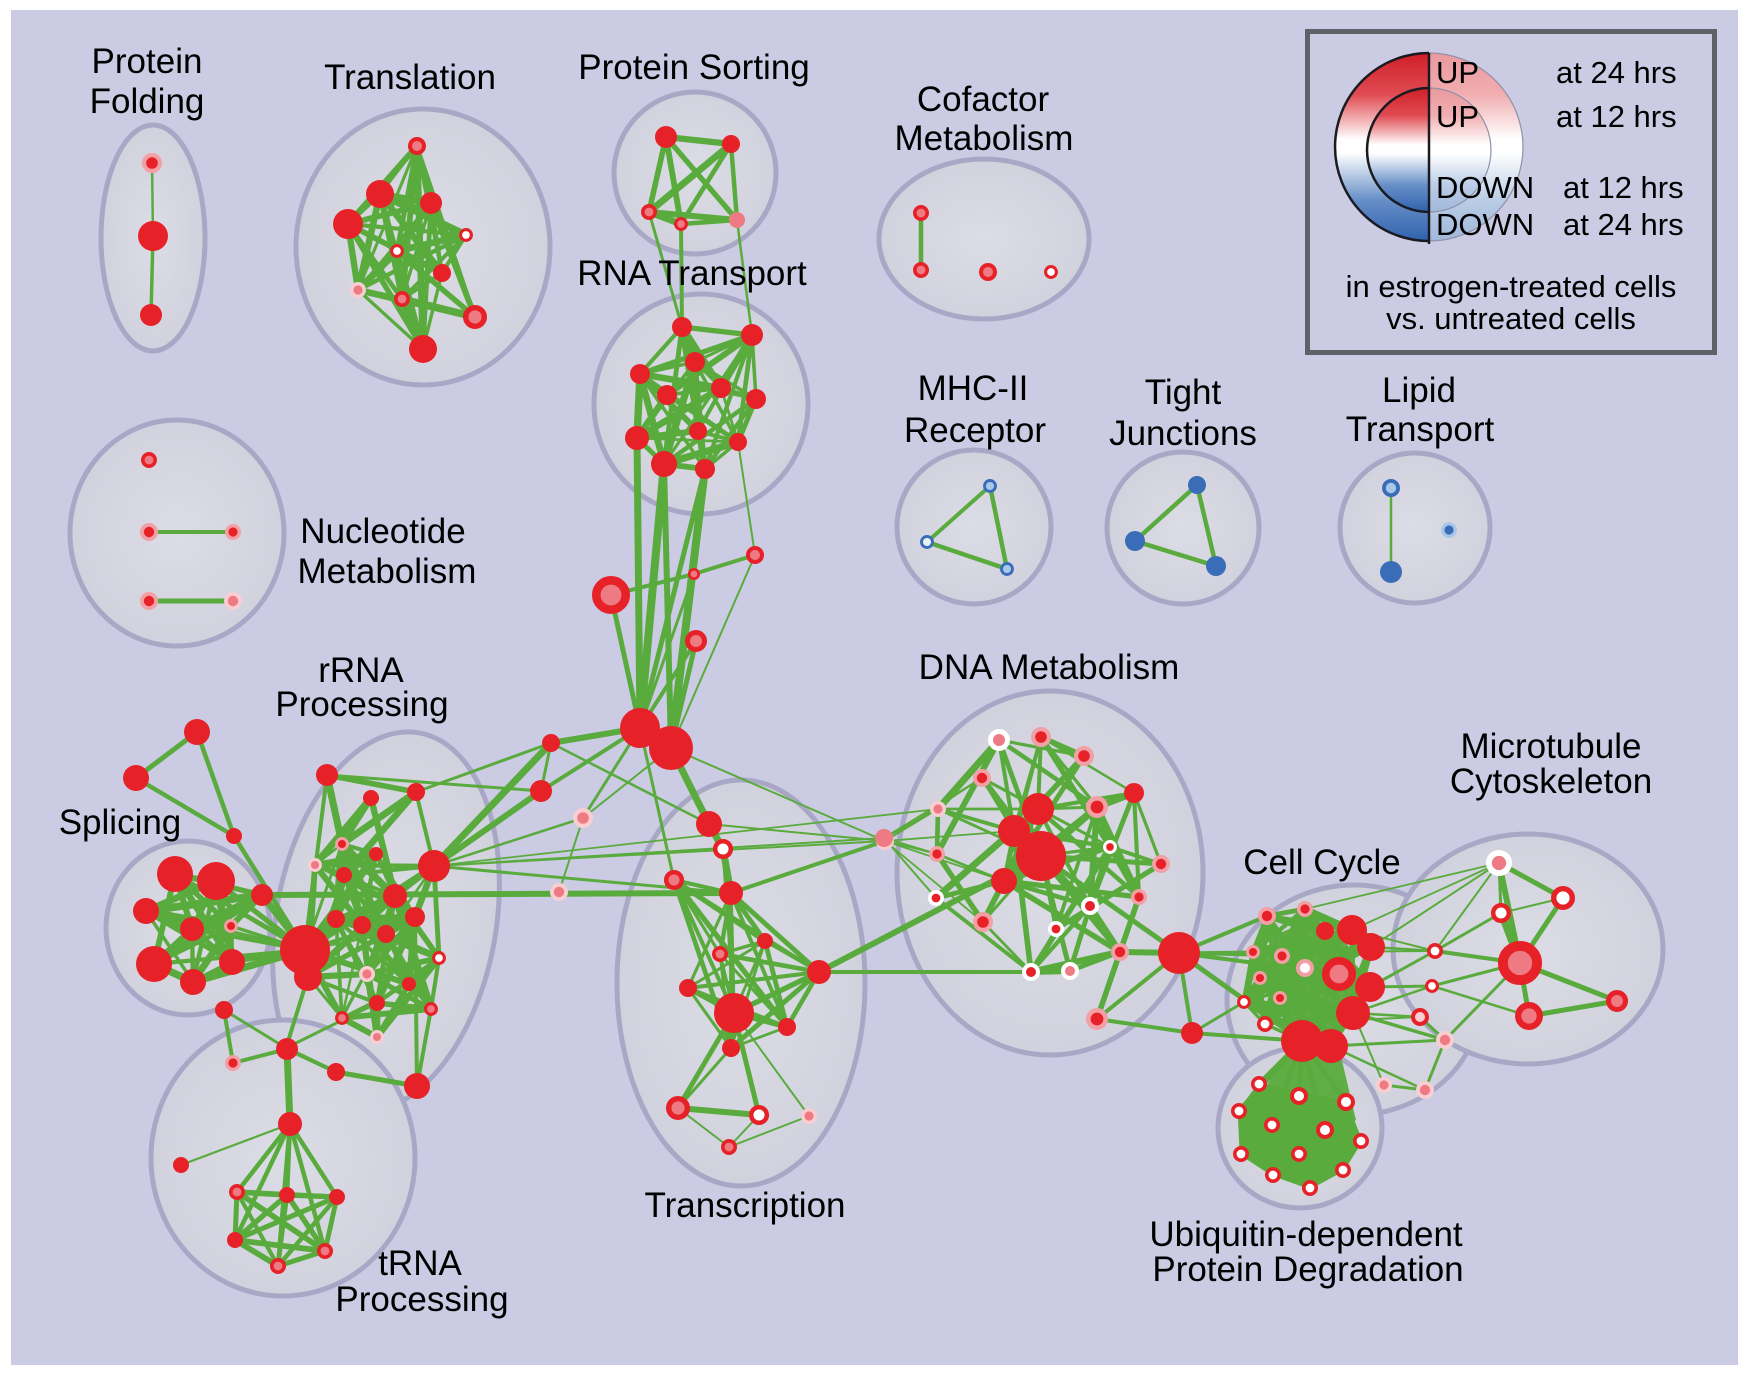 The height and width of the screenshot is (1381, 1750). I want to click on svg-text: Ubiquitin-dependent, so click(1306, 1234).